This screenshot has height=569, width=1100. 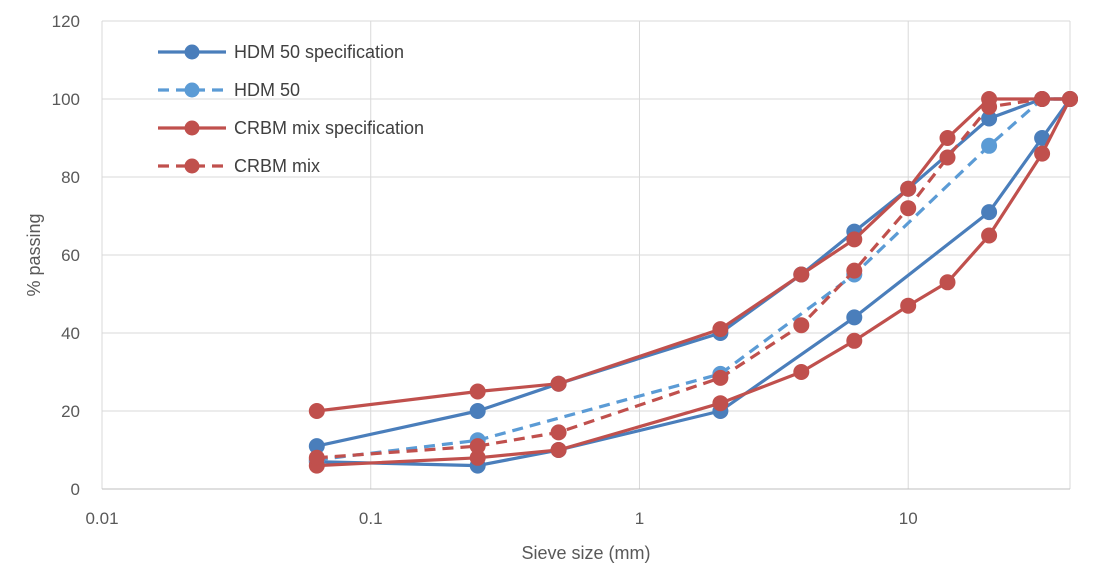 I want to click on x-axis-title: Sieve size (mm), so click(x=585, y=553).